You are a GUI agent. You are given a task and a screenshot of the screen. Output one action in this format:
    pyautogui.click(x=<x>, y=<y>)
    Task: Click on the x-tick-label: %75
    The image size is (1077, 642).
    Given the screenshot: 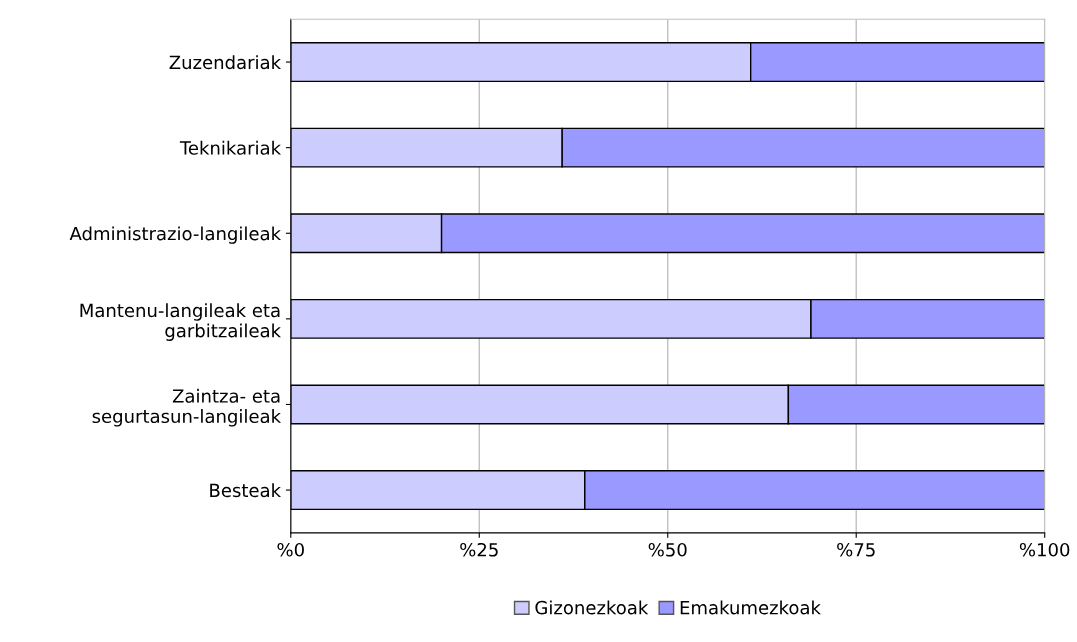 What is the action you would take?
    pyautogui.click(x=856, y=549)
    